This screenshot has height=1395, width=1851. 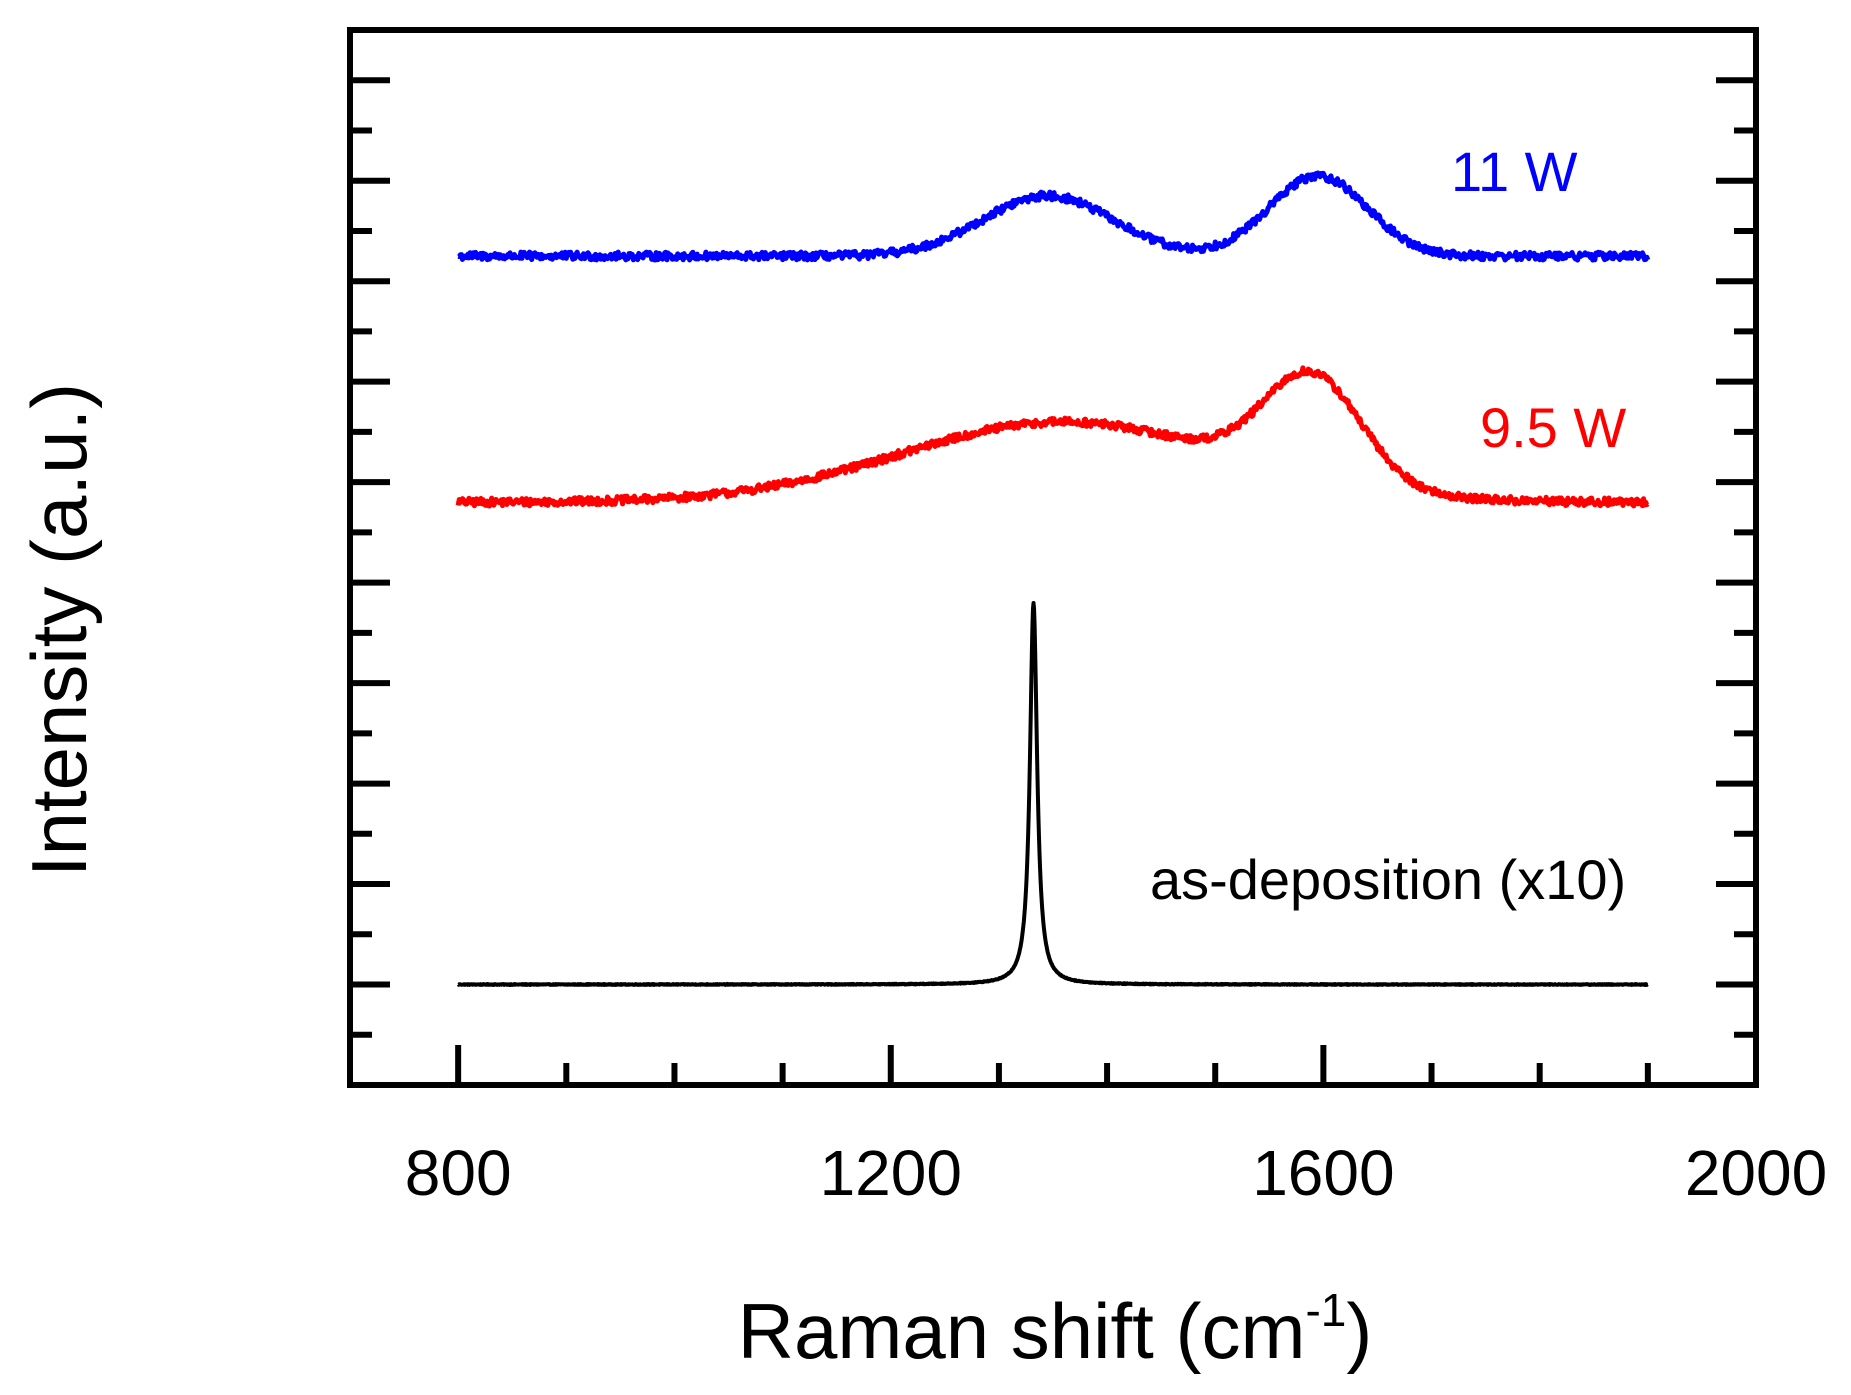 I want to click on x-axis-title-superscript: -1, so click(x=1325, y=1310).